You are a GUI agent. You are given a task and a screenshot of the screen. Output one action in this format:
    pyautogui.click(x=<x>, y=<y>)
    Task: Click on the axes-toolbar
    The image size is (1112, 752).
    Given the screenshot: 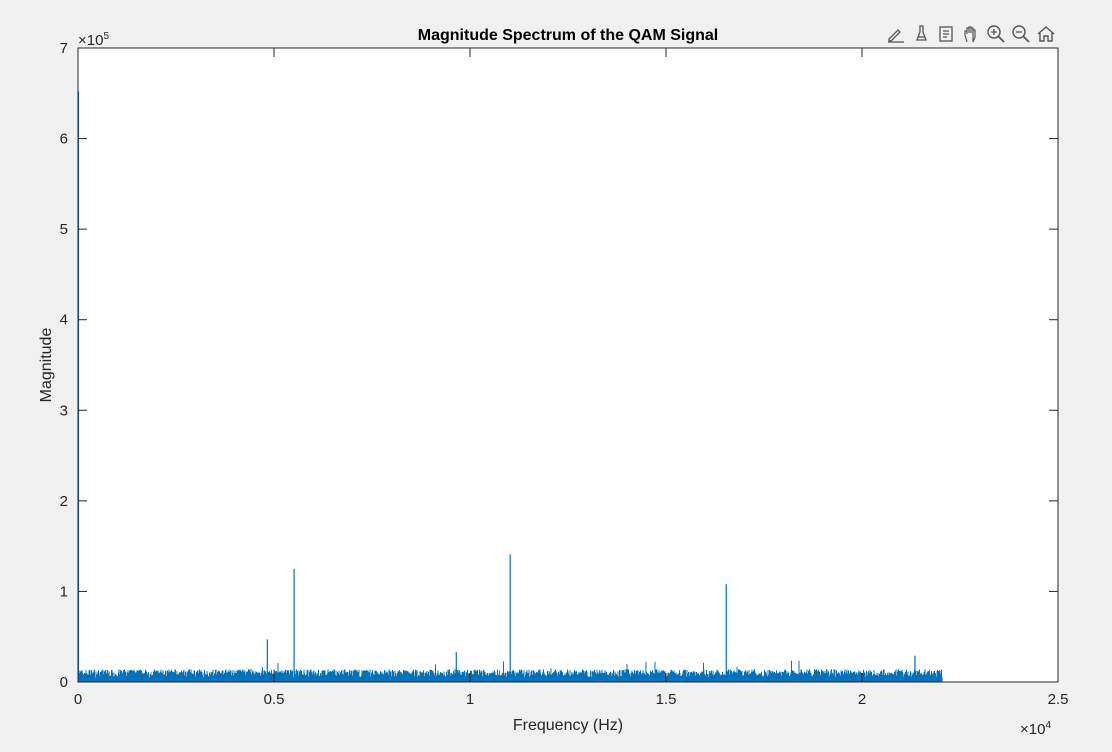 What is the action you would take?
    pyautogui.click(x=970, y=33)
    